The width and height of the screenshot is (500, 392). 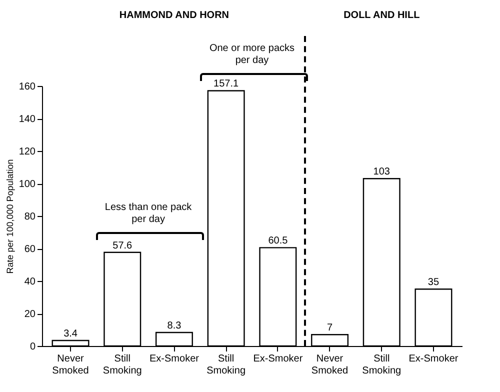 What do you see at coordinates (122, 246) in the screenshot?
I see `data-label: 57.6` at bounding box center [122, 246].